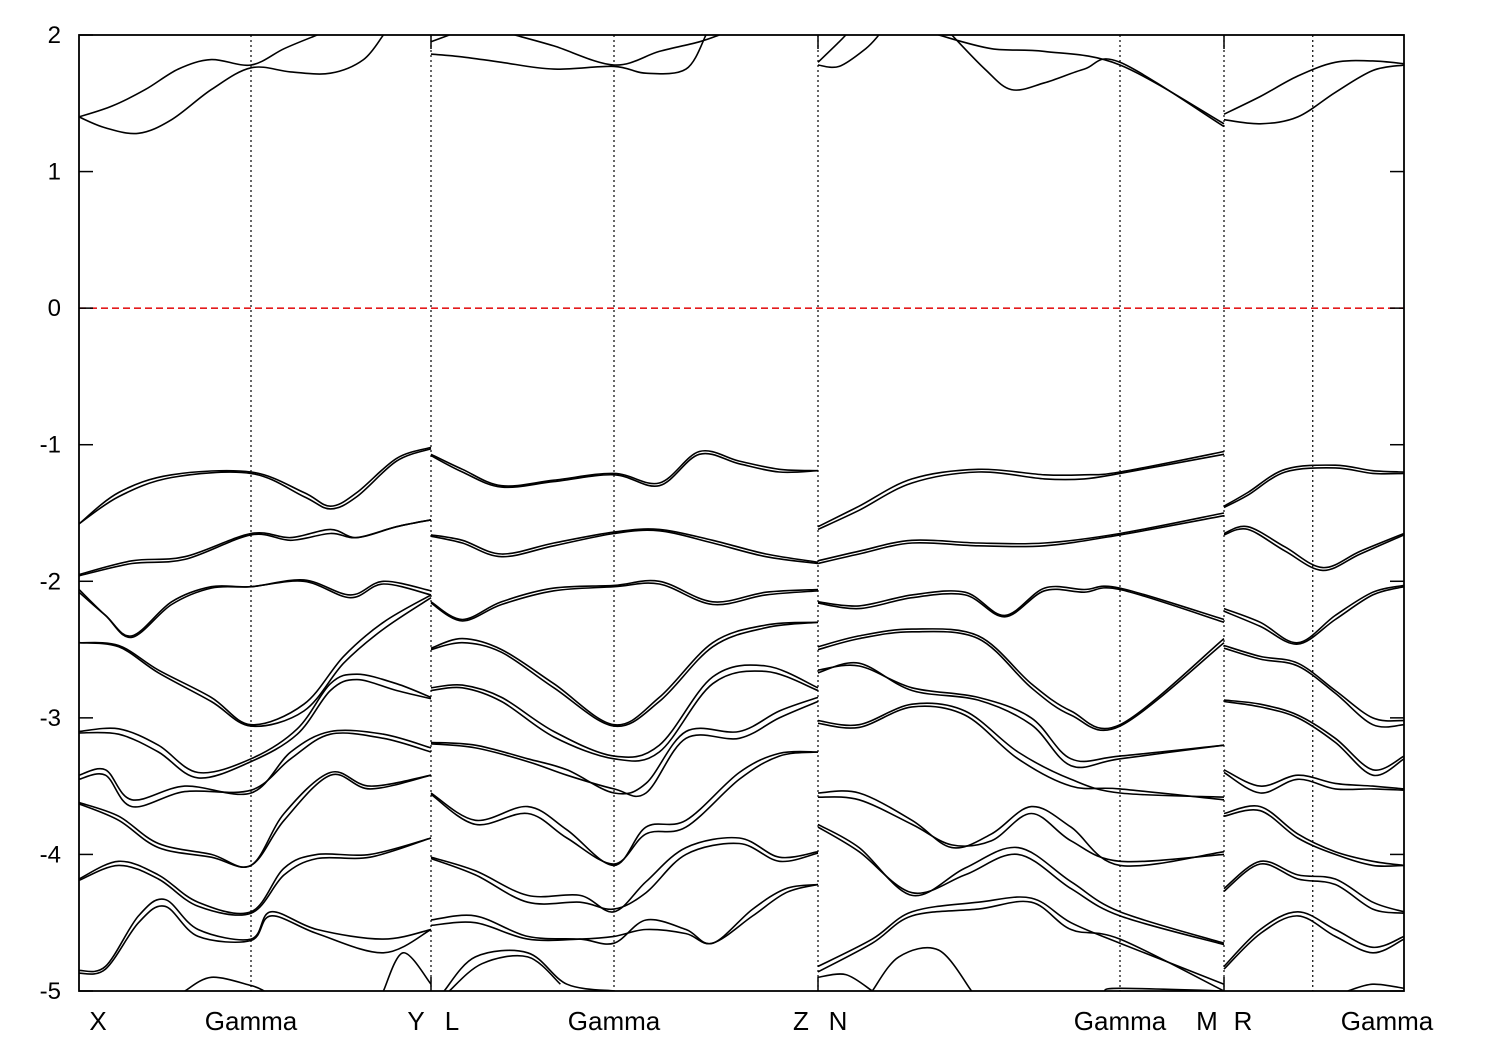 The width and height of the screenshot is (1500, 1055). Describe the element at coordinates (50, 718) in the screenshot. I see `y-tick-label: -3` at that location.